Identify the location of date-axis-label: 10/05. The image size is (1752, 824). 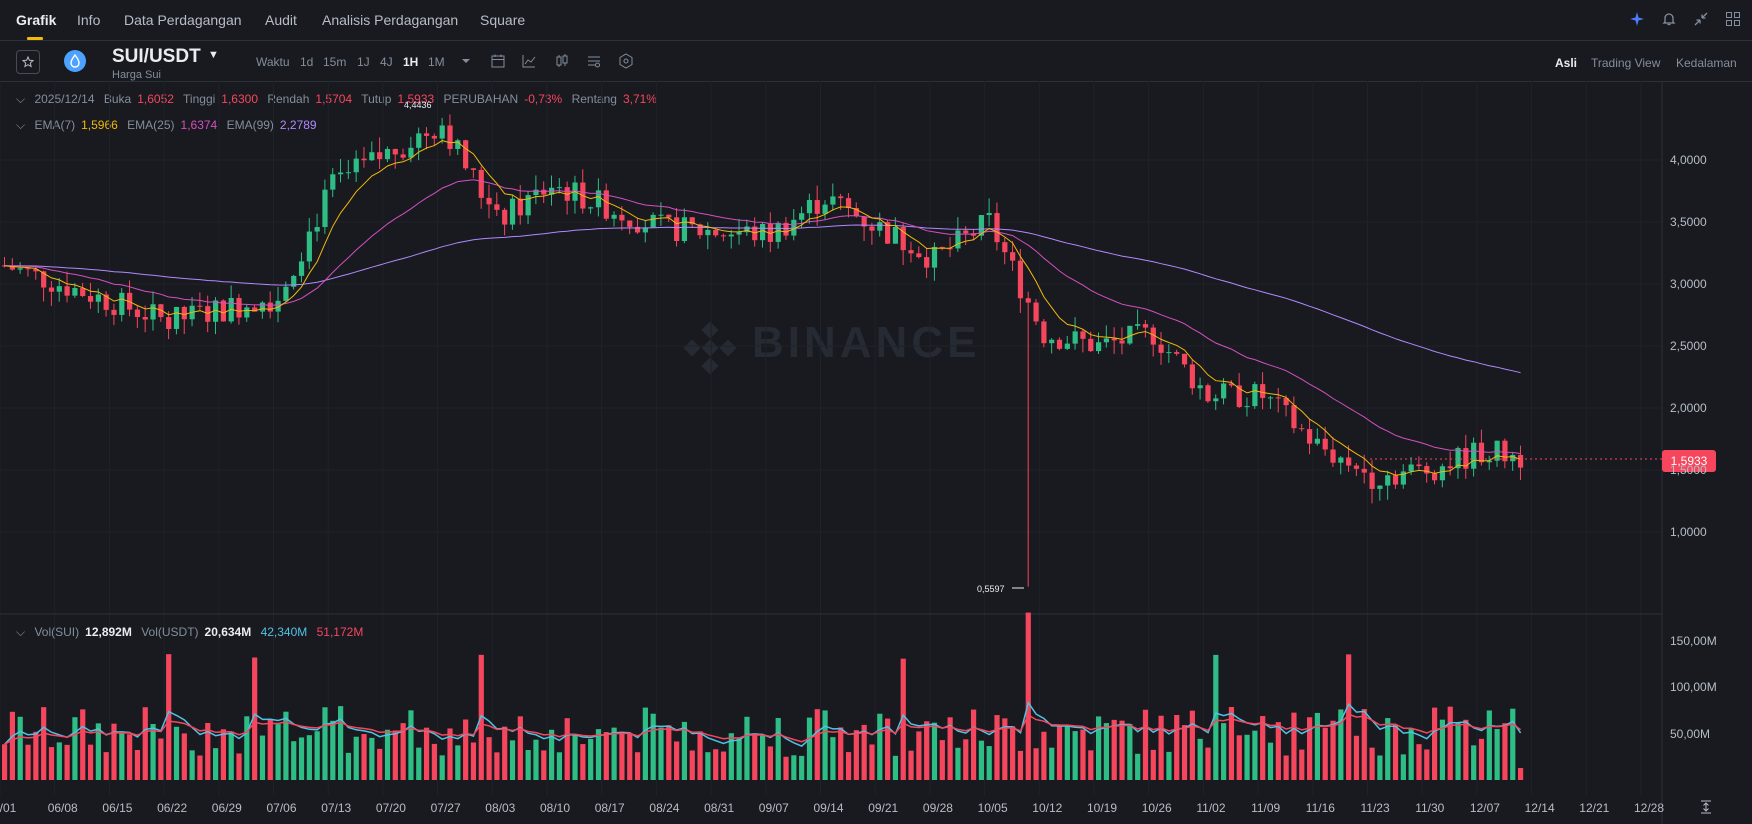
(992, 808).